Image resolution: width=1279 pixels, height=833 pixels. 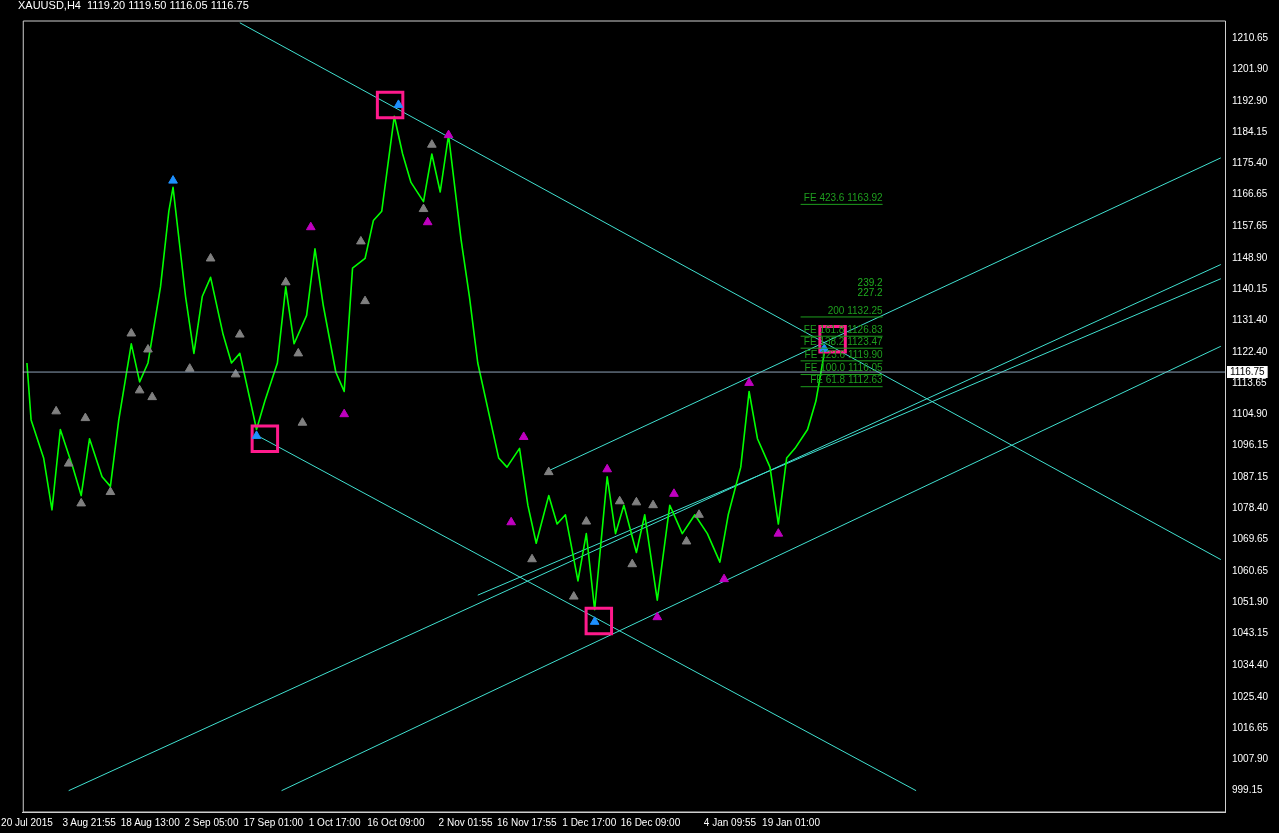 I want to click on x-tick-label: 3 Aug 21:55, so click(x=89, y=822).